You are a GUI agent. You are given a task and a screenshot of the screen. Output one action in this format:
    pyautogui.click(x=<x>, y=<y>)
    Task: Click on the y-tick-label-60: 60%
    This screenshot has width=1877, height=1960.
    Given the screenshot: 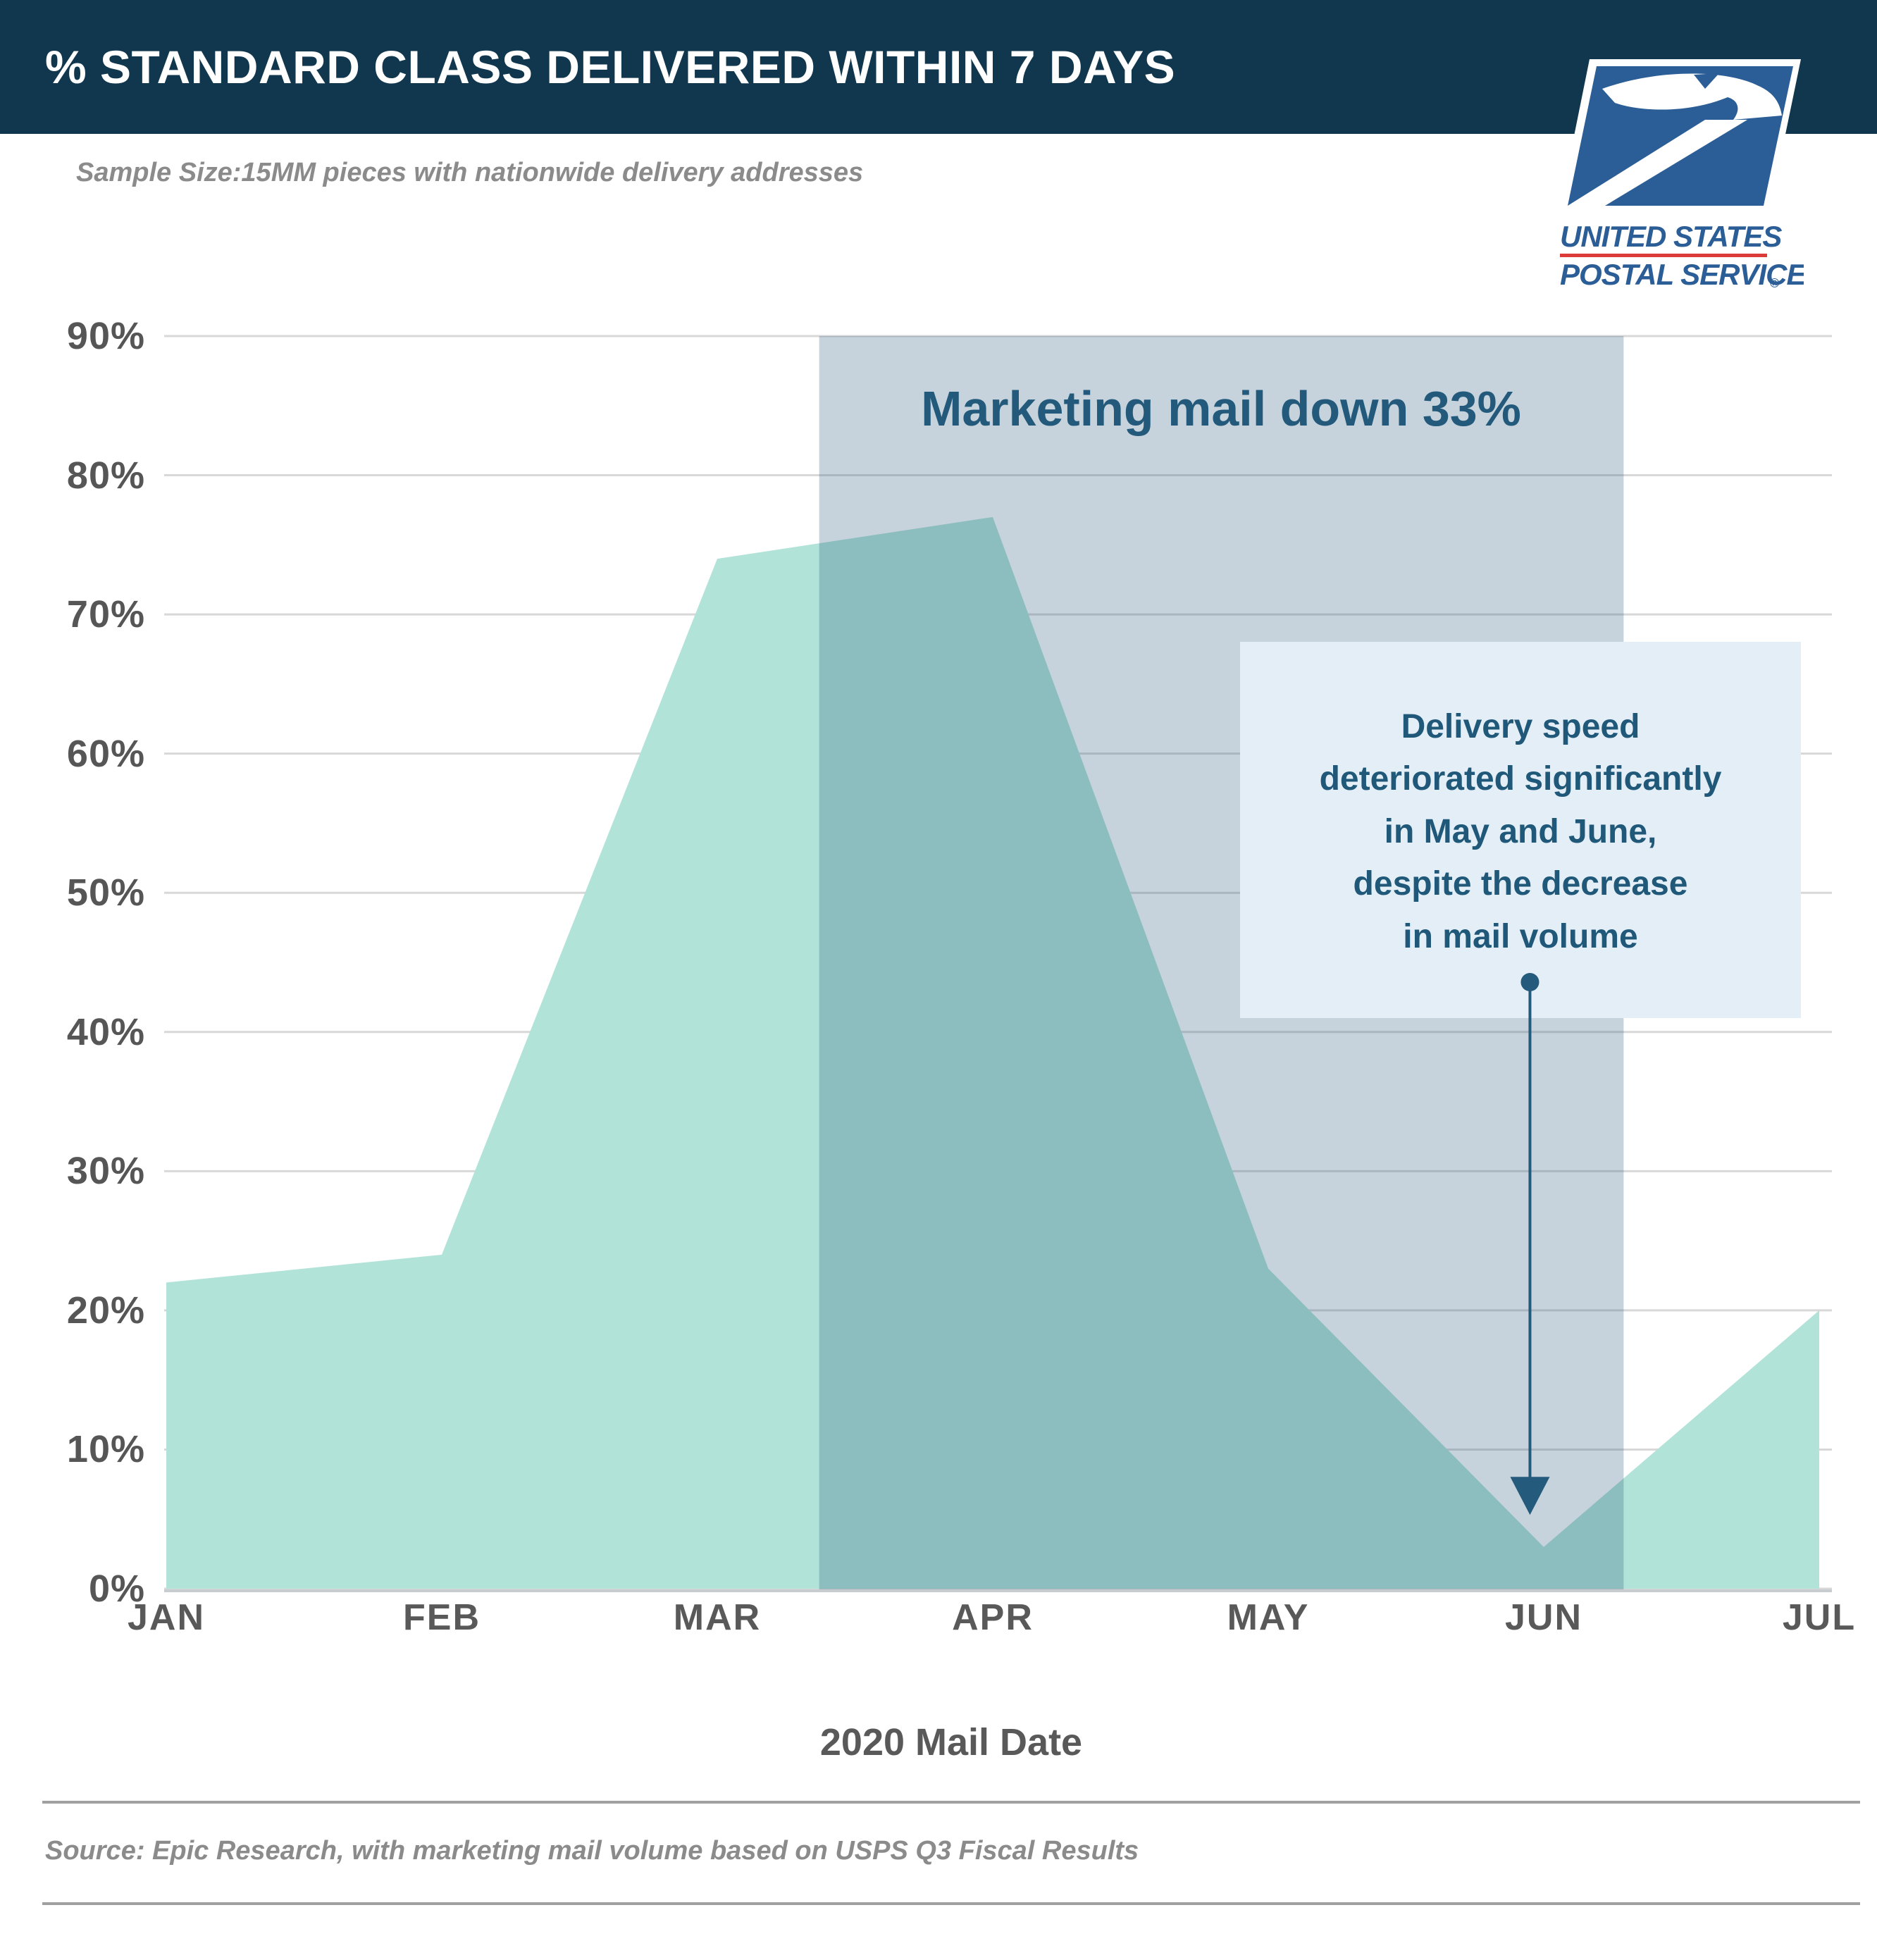 What is the action you would take?
    pyautogui.click(x=106, y=754)
    